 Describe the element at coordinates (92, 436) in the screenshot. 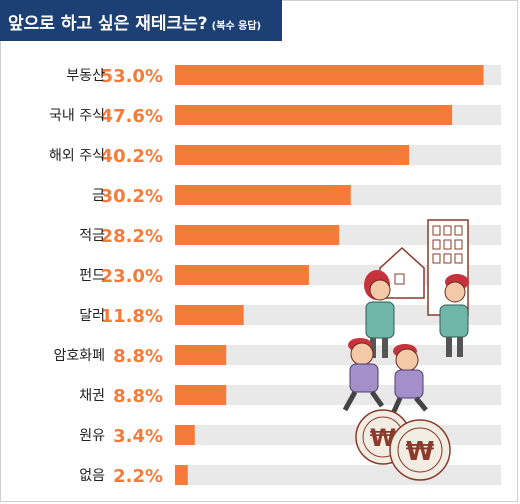

I see `category-label: 원유` at that location.